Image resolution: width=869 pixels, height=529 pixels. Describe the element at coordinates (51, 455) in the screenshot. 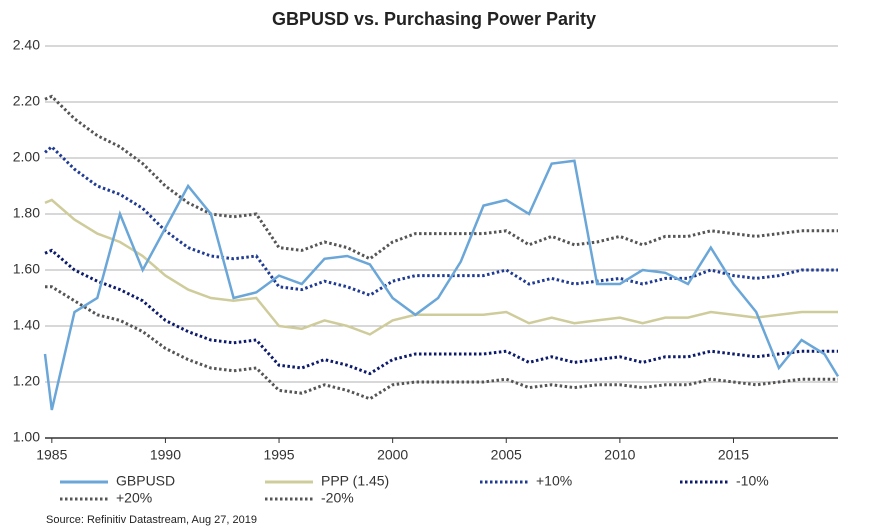

I see `x-tick-label: 1985` at that location.